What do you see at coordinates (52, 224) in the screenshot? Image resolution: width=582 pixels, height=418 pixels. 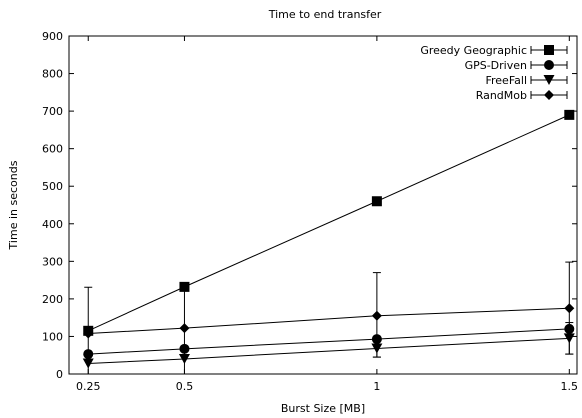 I see `y-tick-label: 400` at bounding box center [52, 224].